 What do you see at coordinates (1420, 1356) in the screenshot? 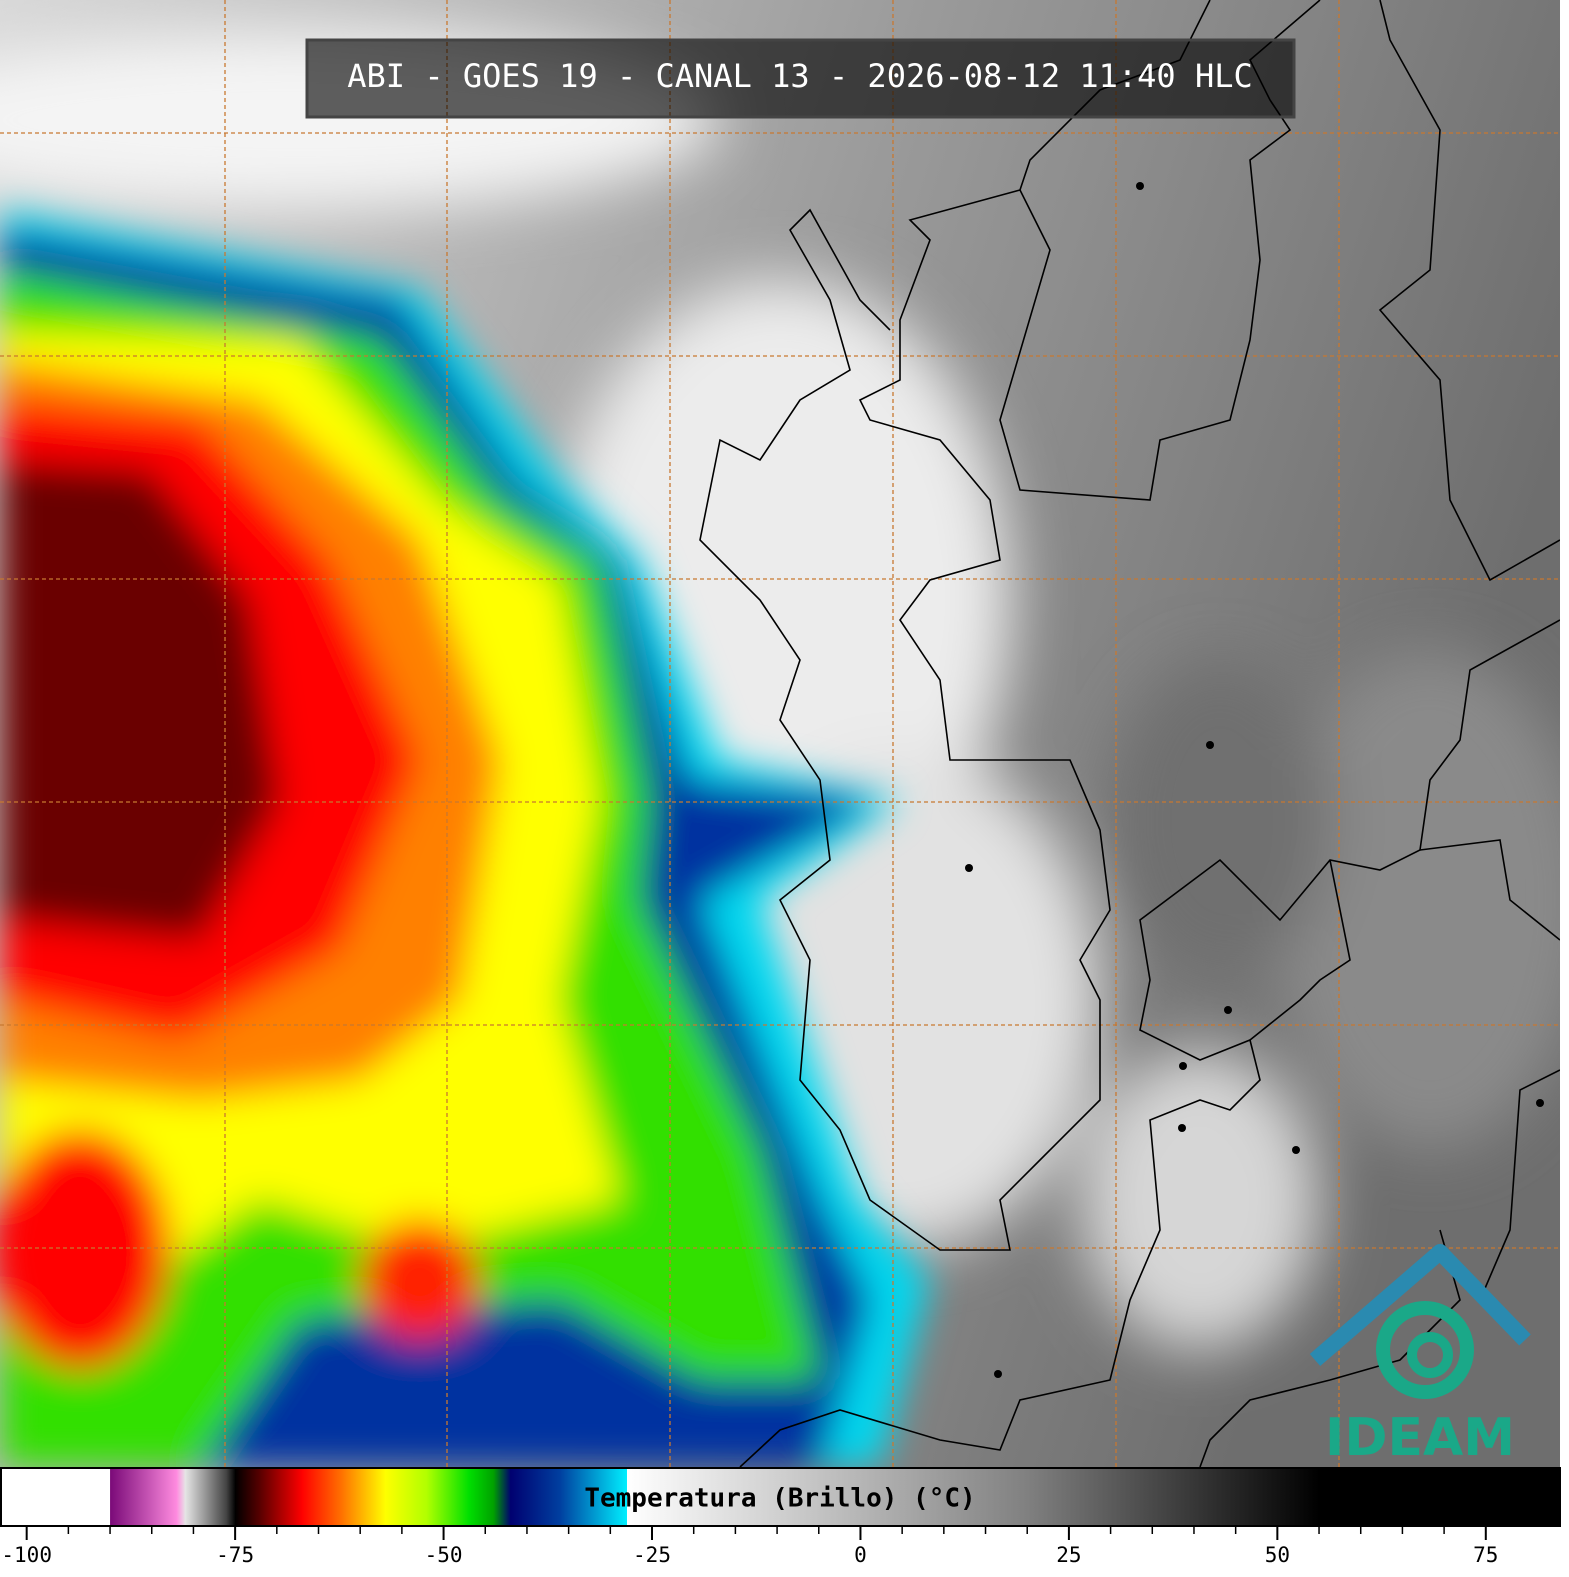
I see `ideam-logo: IDEAM` at bounding box center [1420, 1356].